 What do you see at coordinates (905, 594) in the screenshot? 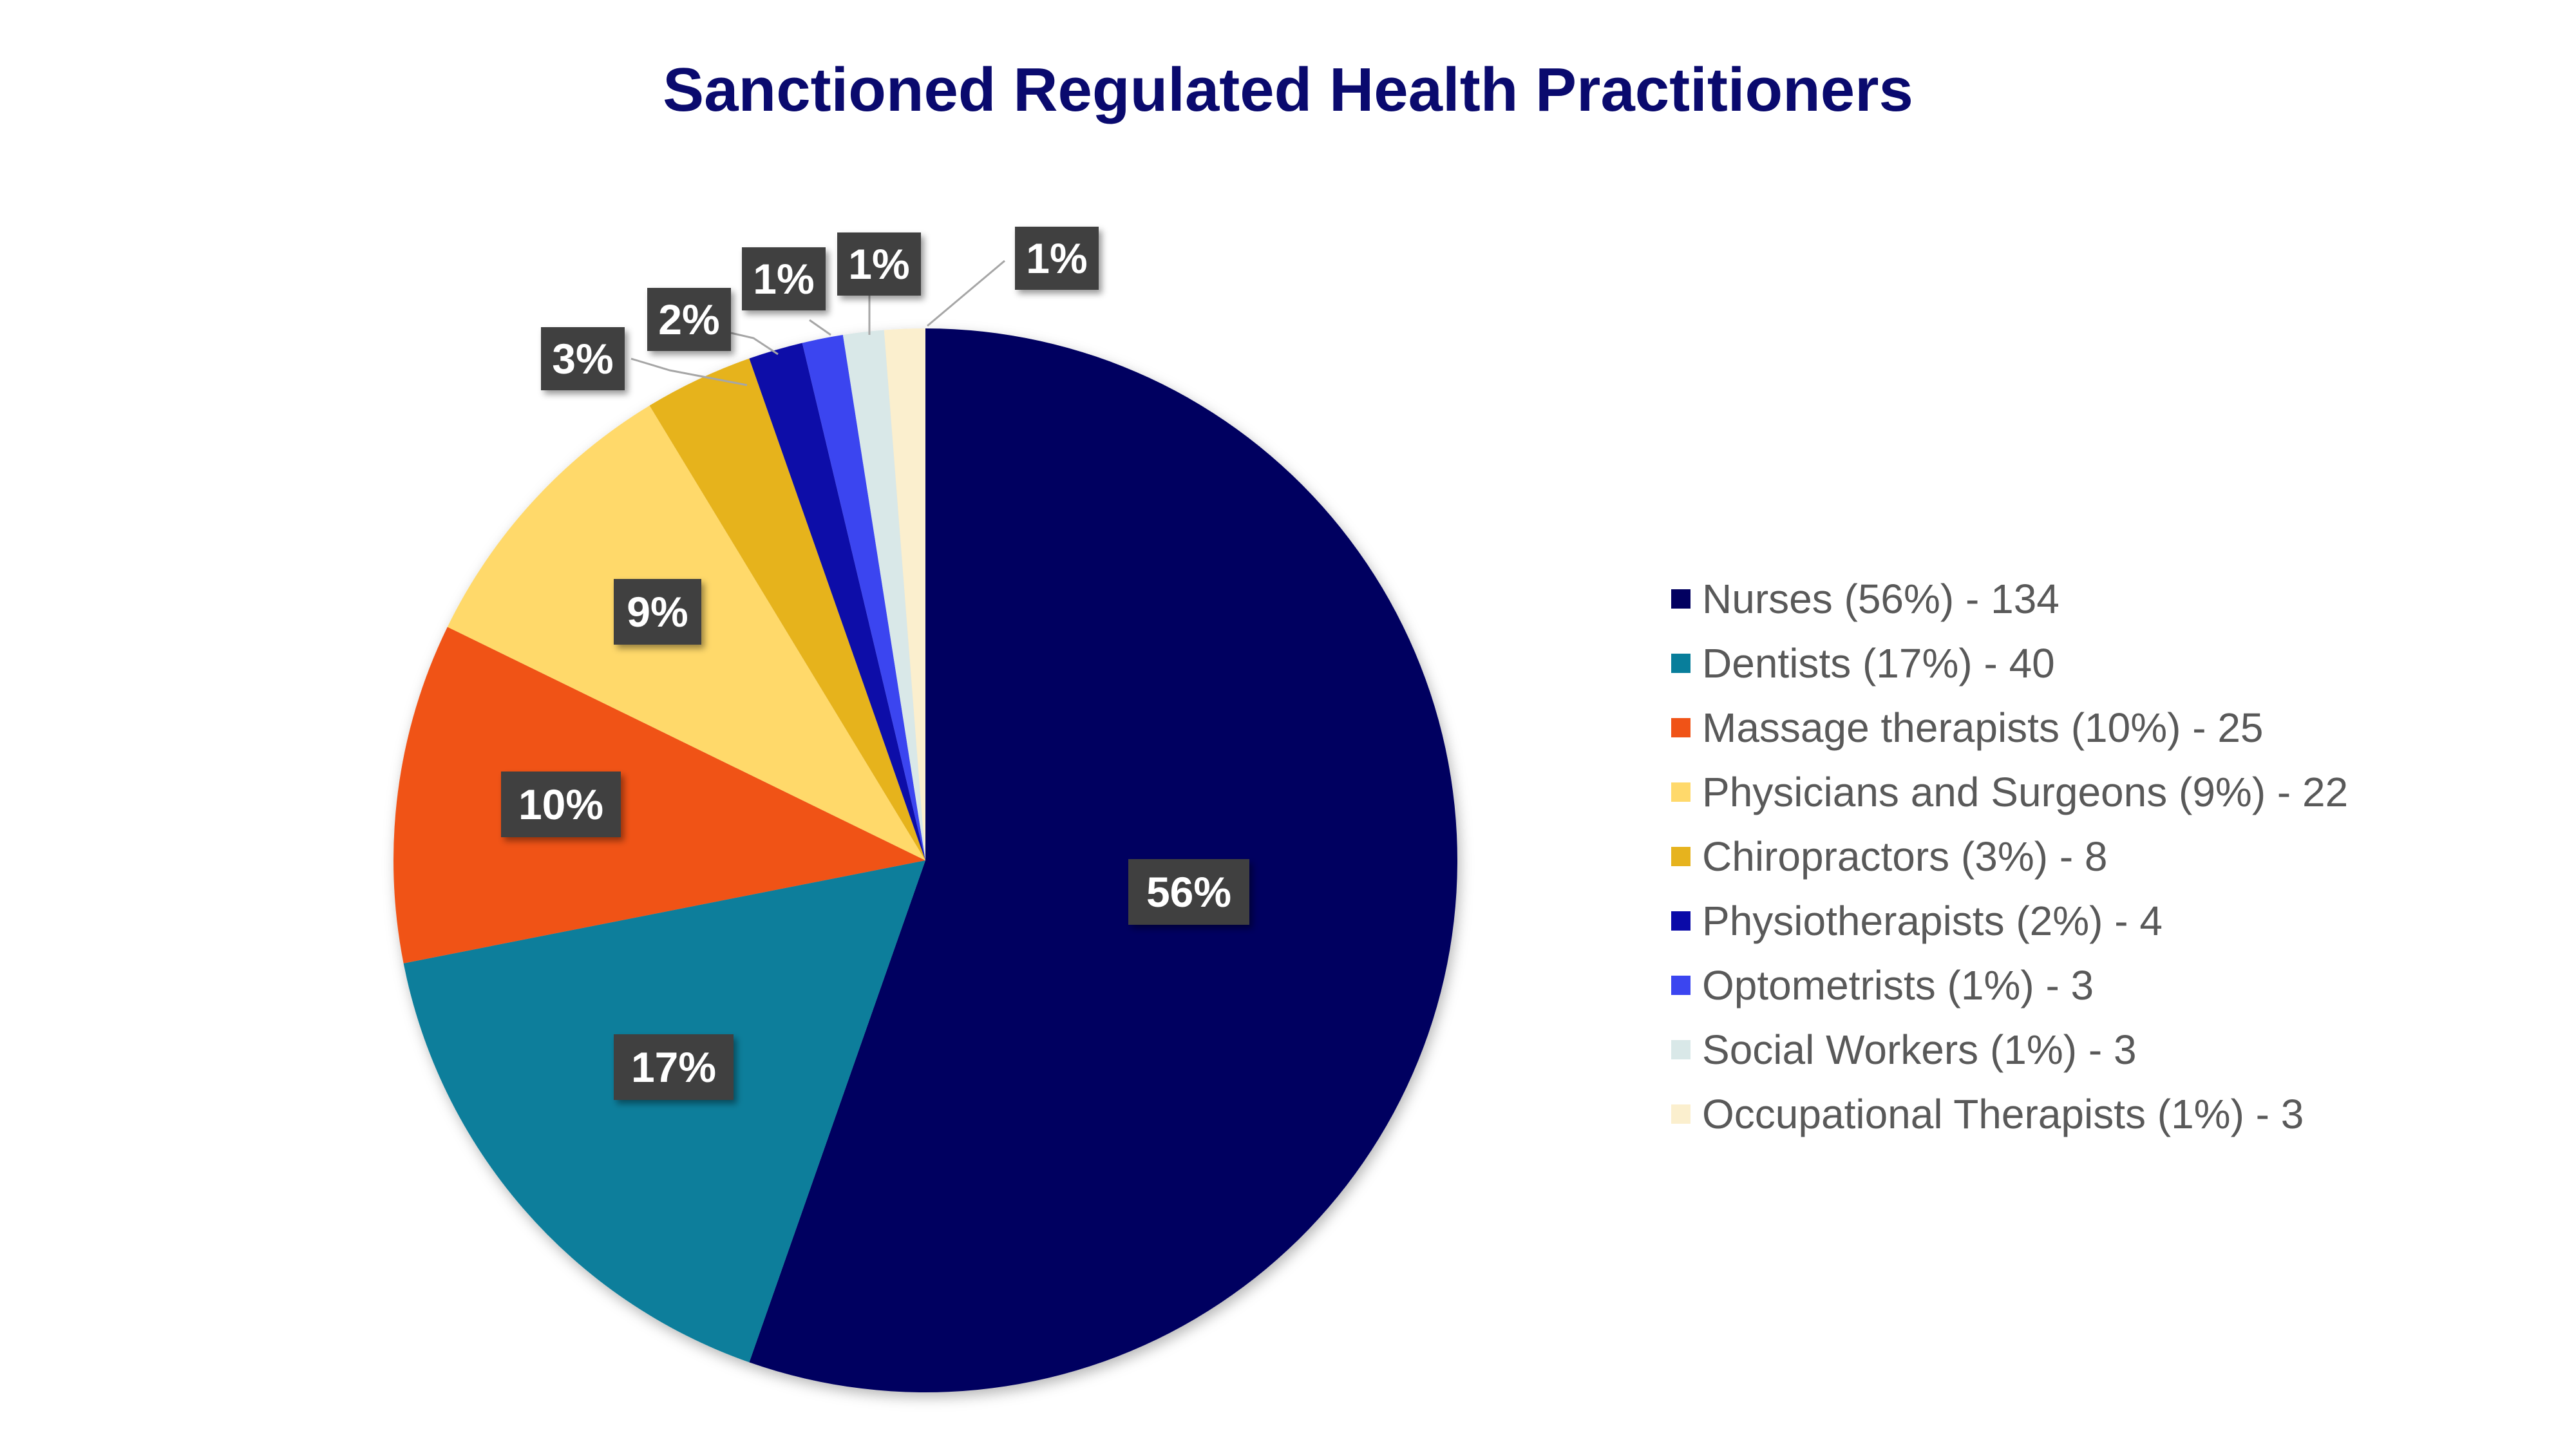
I see `pie-slice-occupational-therapists` at bounding box center [905, 594].